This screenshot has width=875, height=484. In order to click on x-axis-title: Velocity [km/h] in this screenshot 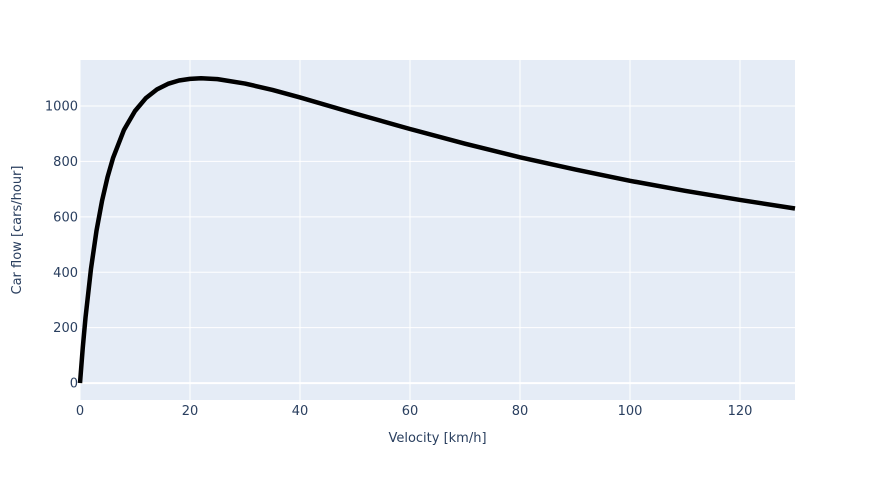, I will do `click(437, 438)`.